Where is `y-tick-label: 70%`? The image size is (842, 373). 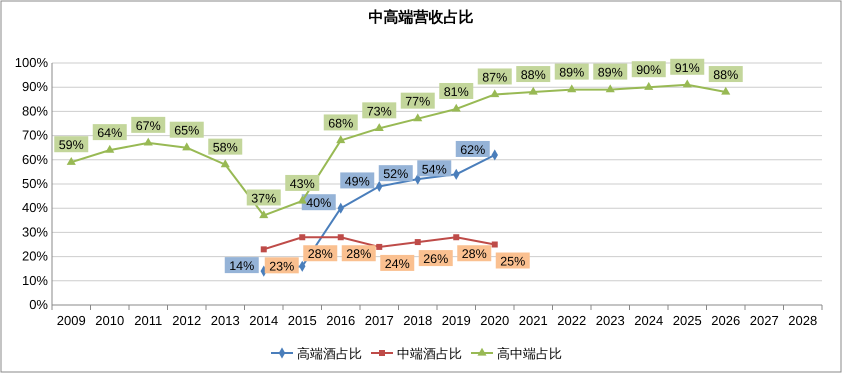 y-tick-label: 70% is located at coordinates (35, 135).